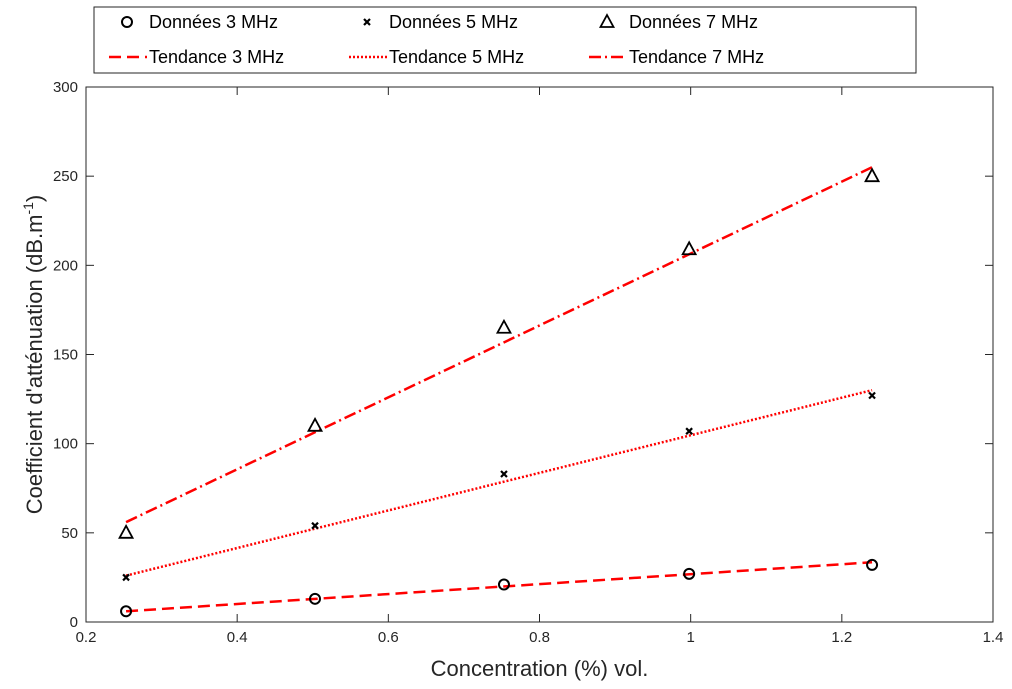 This screenshot has height=689, width=1012. I want to click on x-tick-label: 0.4, so click(237, 637).